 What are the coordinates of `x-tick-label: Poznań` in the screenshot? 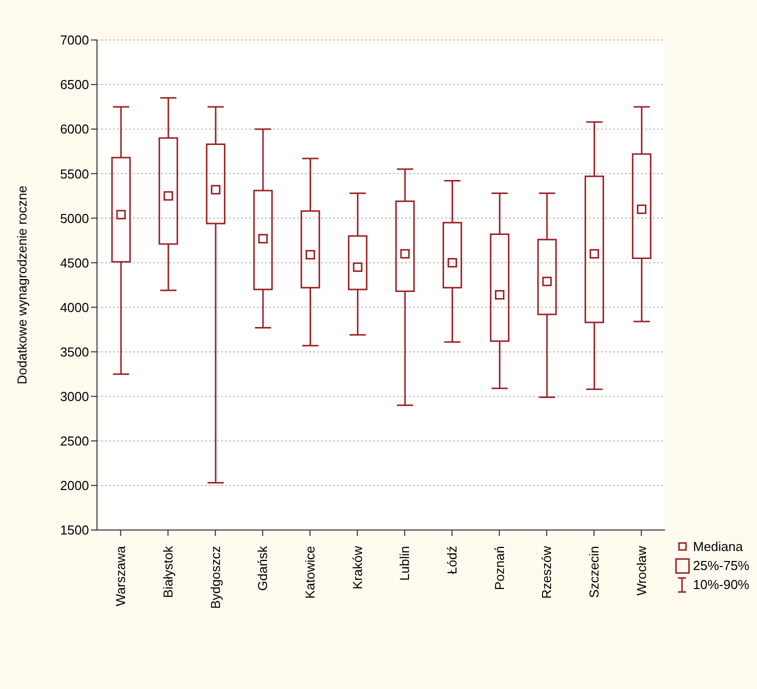 It's located at (499, 568).